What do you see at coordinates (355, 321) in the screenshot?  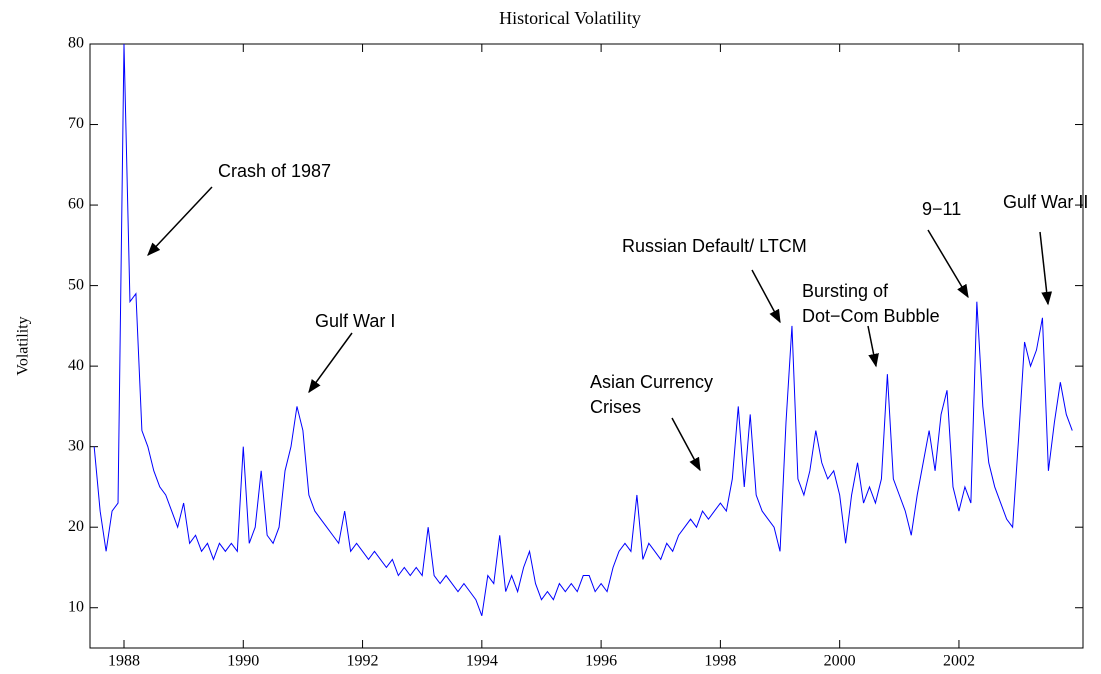 I see `annotation-text: Gulf War I` at bounding box center [355, 321].